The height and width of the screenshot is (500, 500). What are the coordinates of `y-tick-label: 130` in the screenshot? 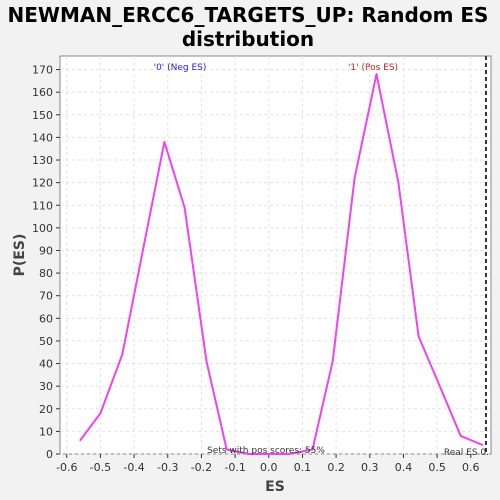 It's located at (42, 160).